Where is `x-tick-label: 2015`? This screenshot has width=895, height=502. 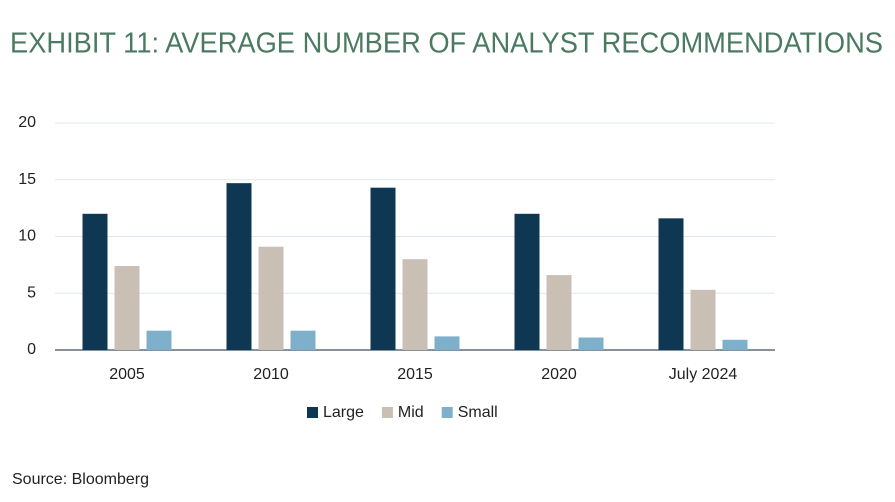
x-tick-label: 2015 is located at coordinates (415, 374).